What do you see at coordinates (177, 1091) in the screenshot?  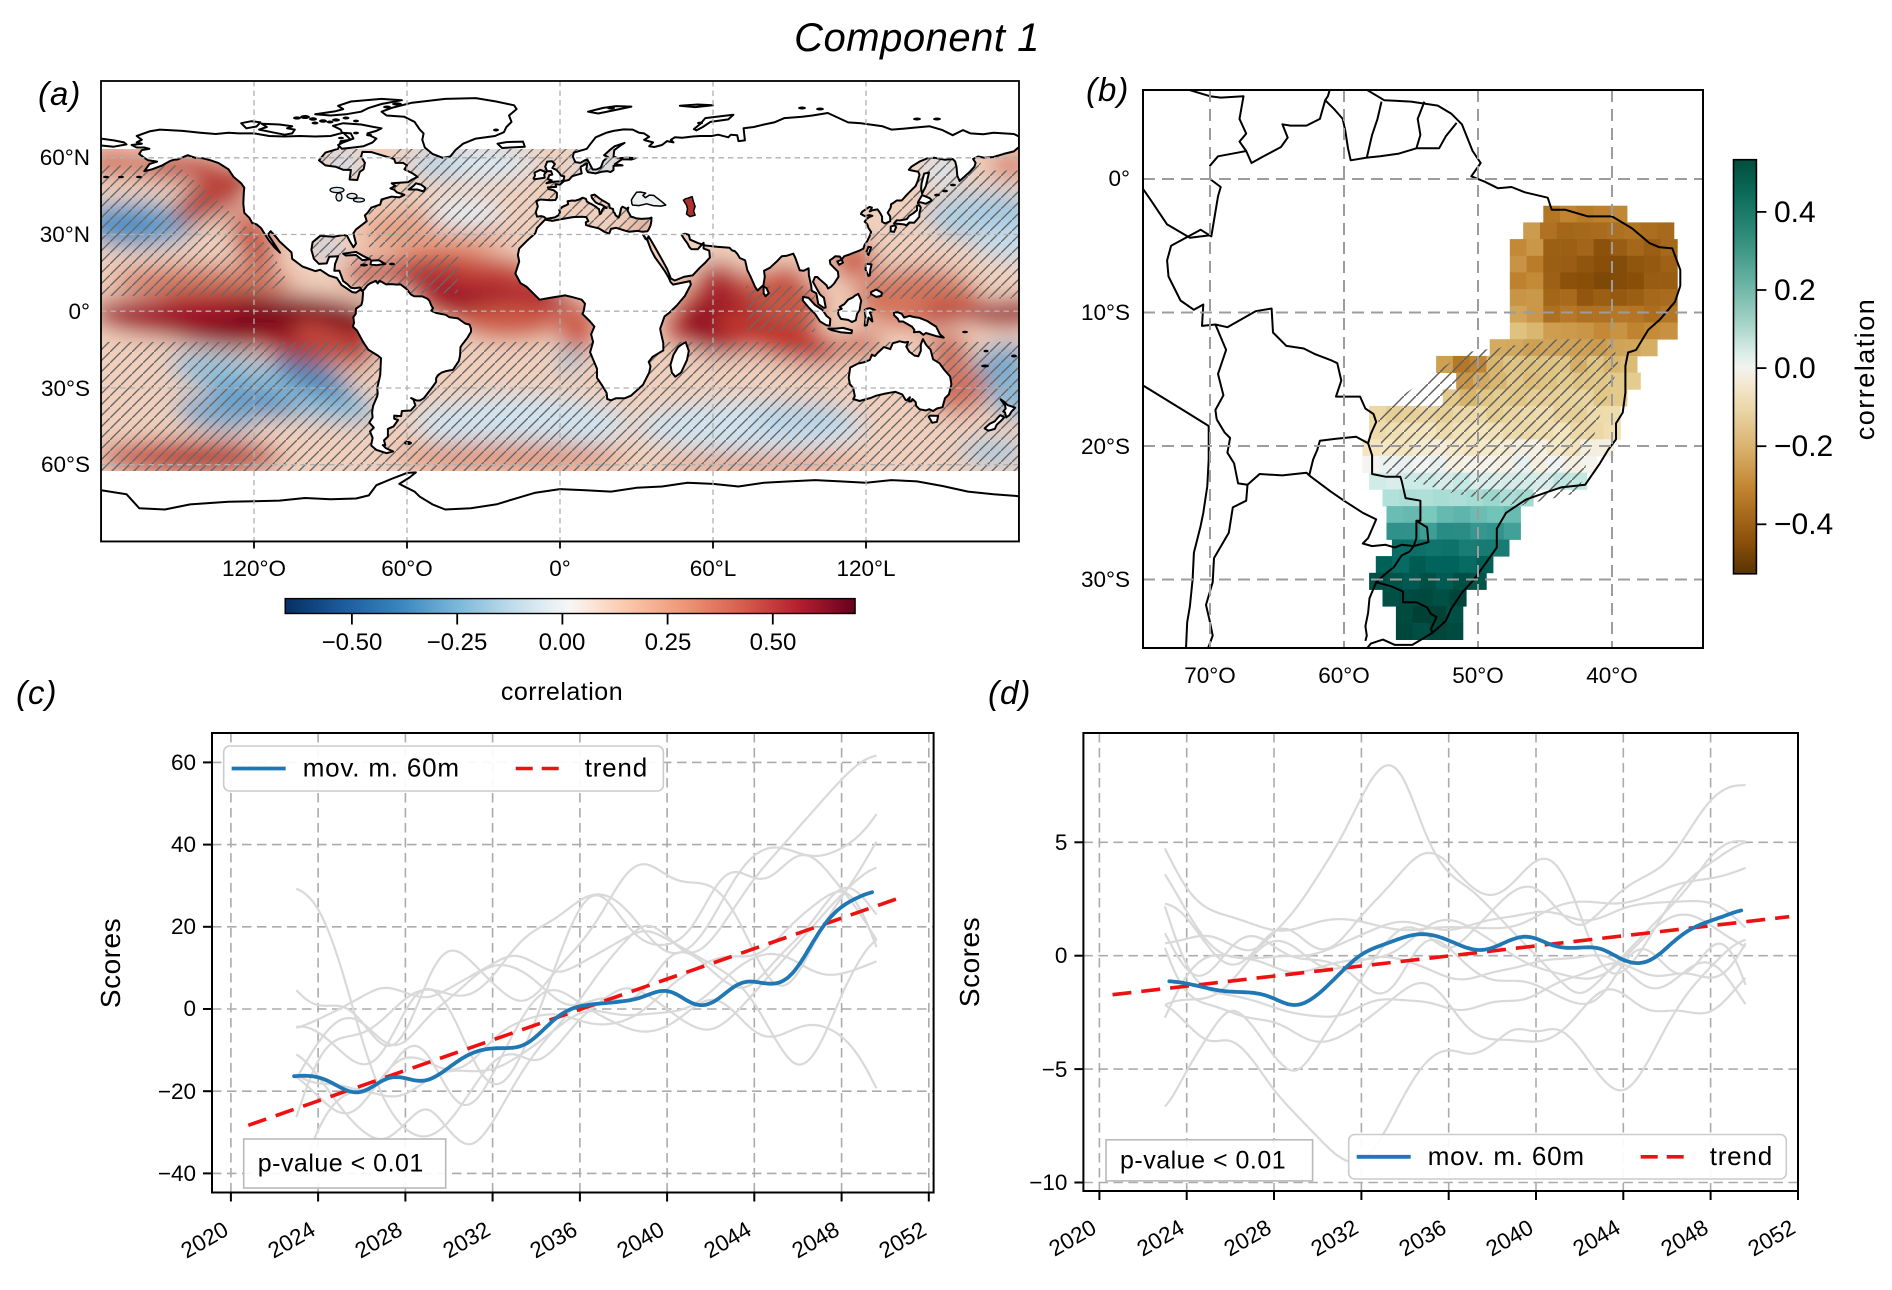 I see `svg-text: −20` at bounding box center [177, 1091].